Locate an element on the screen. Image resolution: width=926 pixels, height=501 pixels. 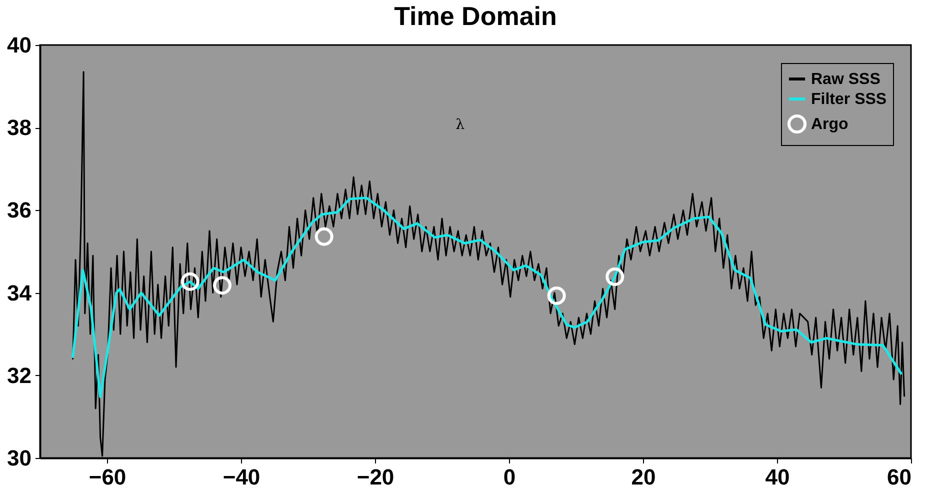
legend-label: Filter SSS is located at coordinates (849, 99).